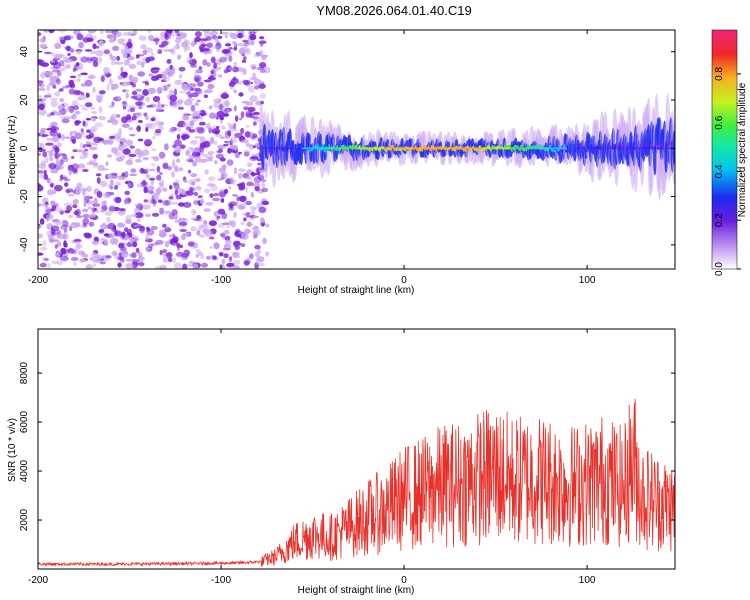 Image resolution: width=750 pixels, height=600 pixels. What do you see at coordinates (719, 171) in the screenshot?
I see `colorbar-tick-label: 0.4` at bounding box center [719, 171].